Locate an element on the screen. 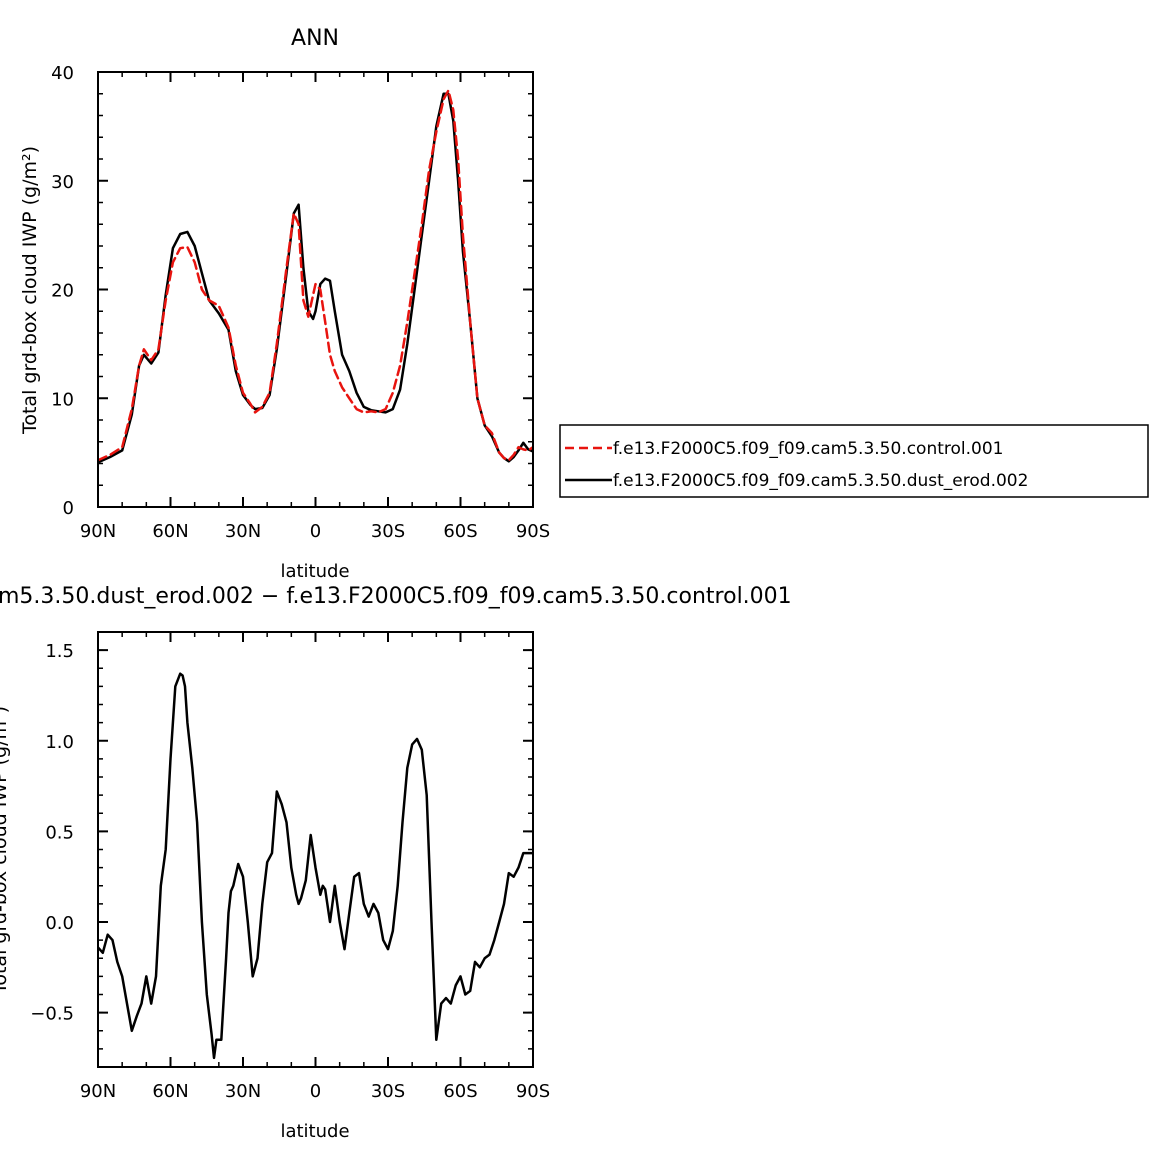 The image size is (1166, 1163). top-x-tick-label: 0 is located at coordinates (315, 531).